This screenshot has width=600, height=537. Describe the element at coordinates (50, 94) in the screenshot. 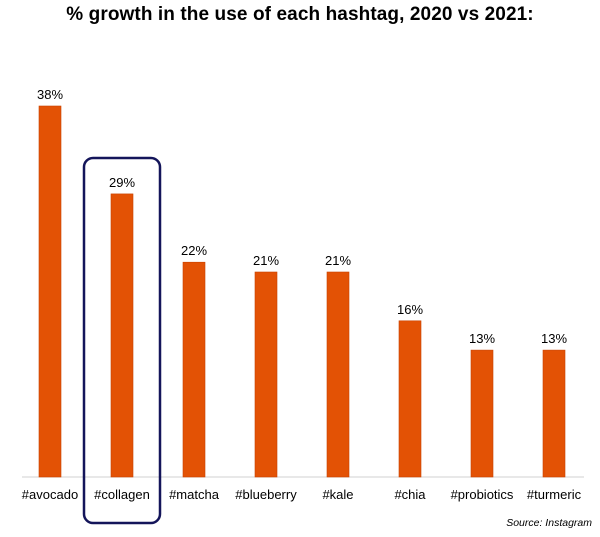

I see `value-label-avocado: 38%` at that location.